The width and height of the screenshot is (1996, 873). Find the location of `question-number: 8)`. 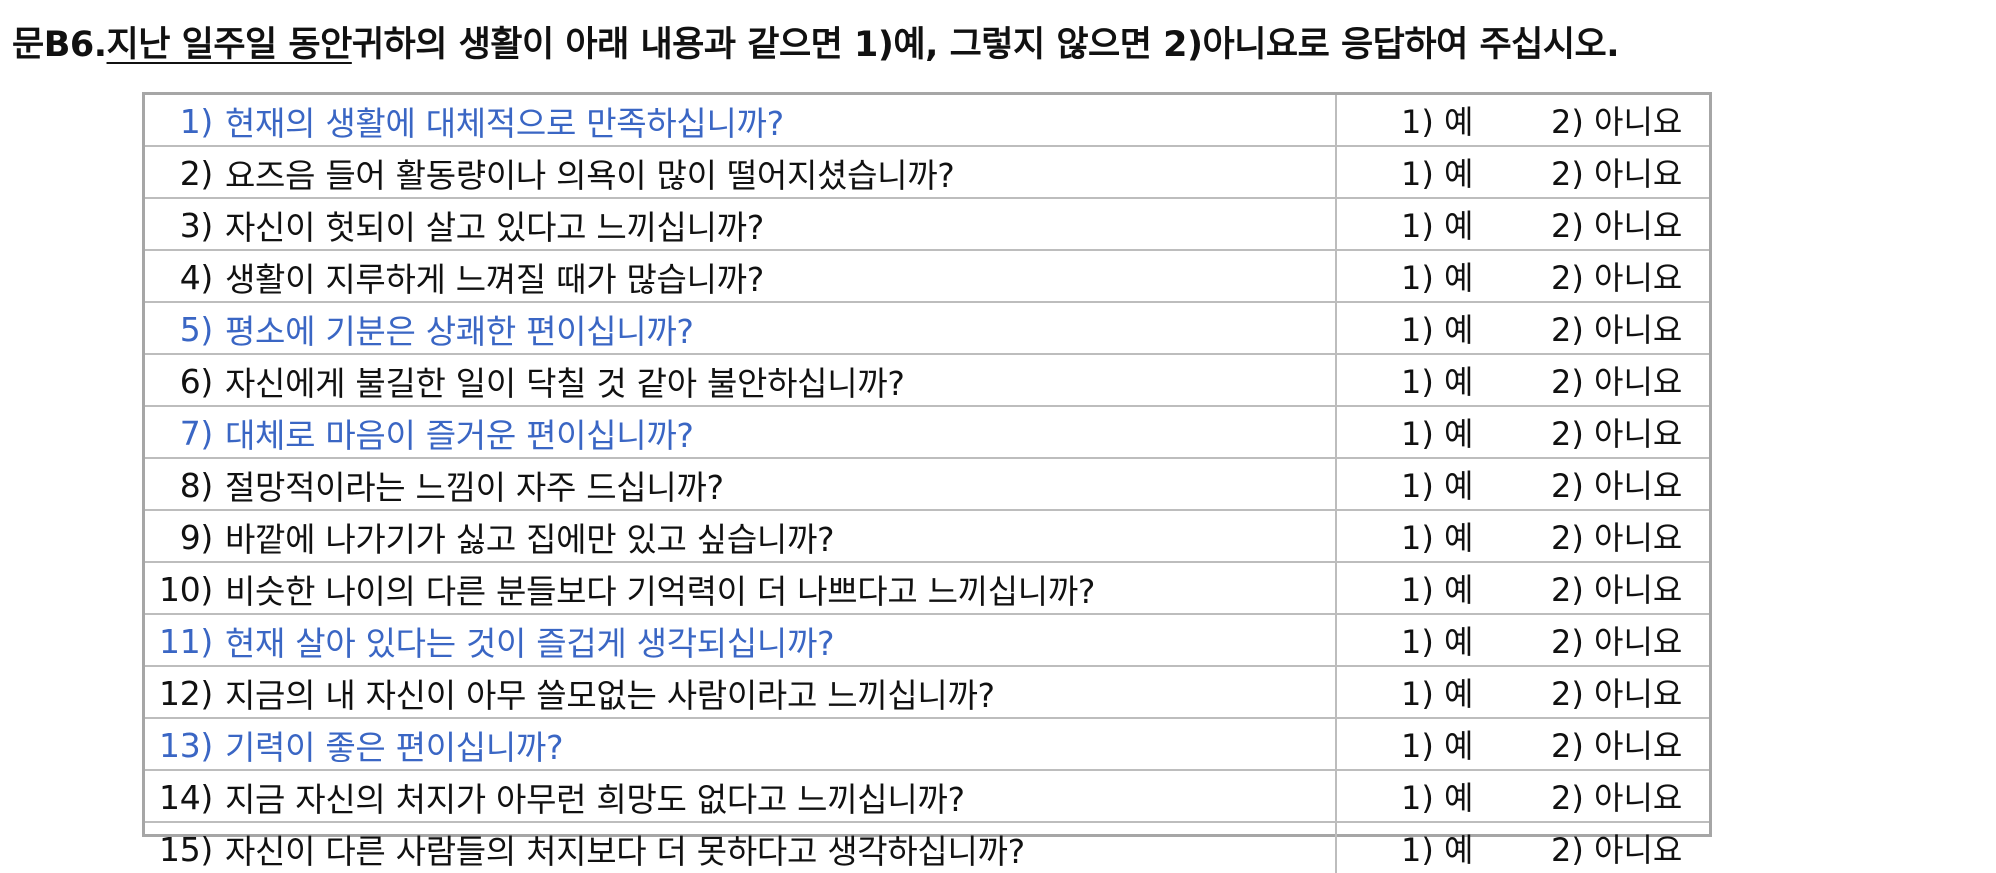

question-number: 8) is located at coordinates (196, 485).